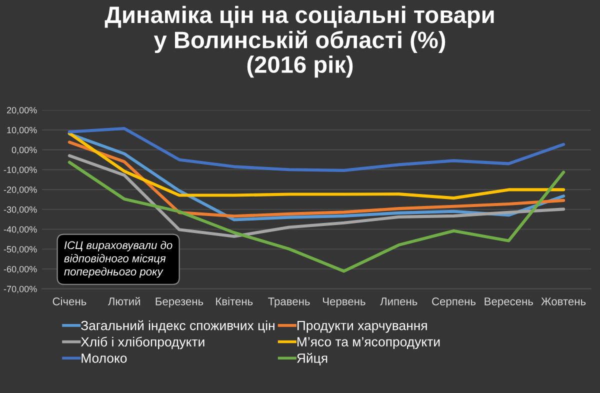 This screenshot has height=393, width=600. What do you see at coordinates (344, 303) in the screenshot?
I see `x-tick-label: Червень` at bounding box center [344, 303].